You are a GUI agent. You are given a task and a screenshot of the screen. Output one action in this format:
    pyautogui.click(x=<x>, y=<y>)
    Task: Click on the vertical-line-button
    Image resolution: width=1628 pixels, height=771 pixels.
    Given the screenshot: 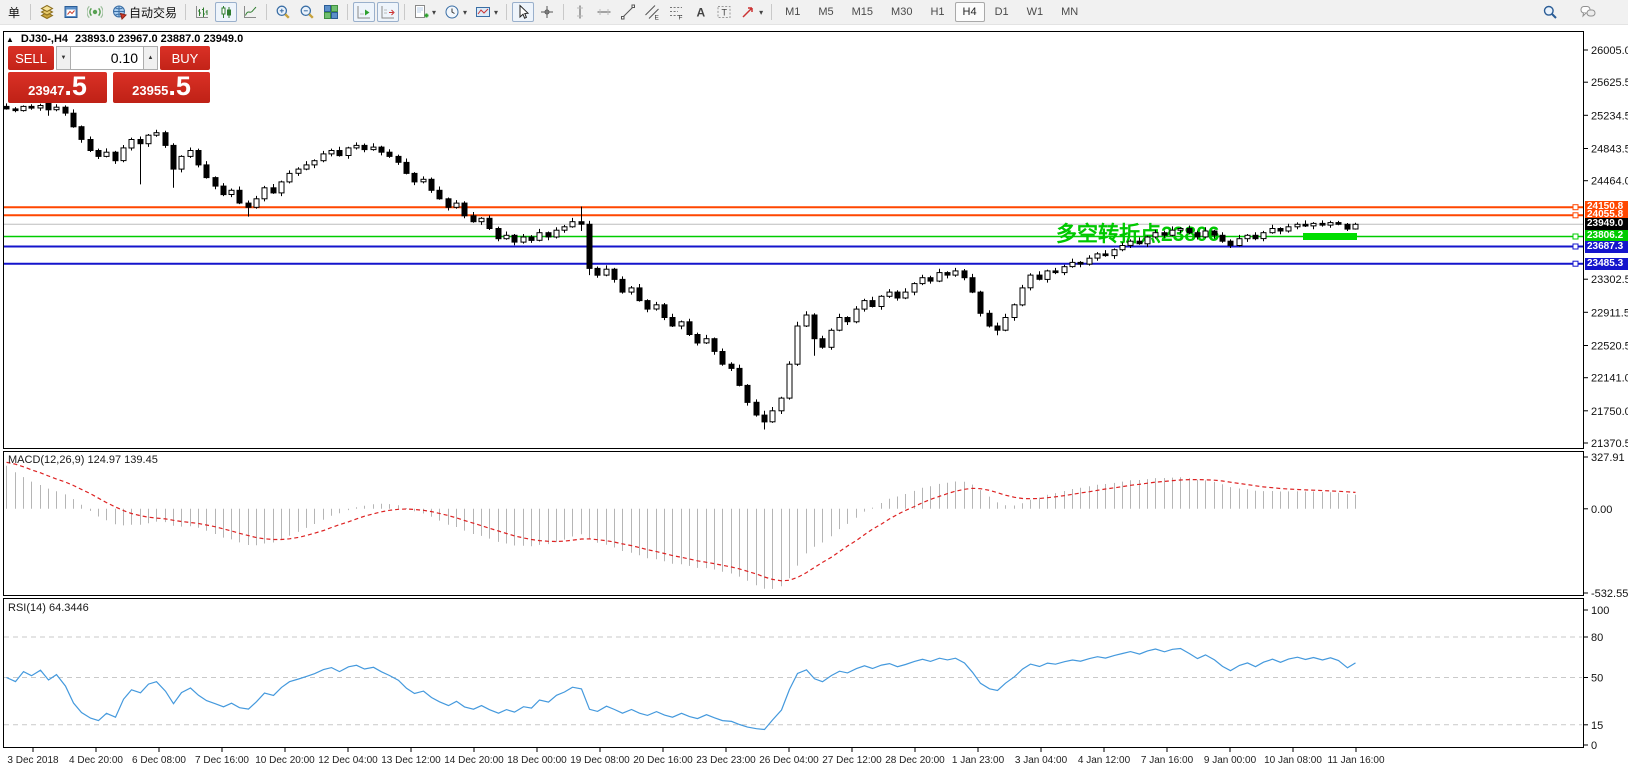 What is the action you would take?
    pyautogui.click(x=580, y=12)
    